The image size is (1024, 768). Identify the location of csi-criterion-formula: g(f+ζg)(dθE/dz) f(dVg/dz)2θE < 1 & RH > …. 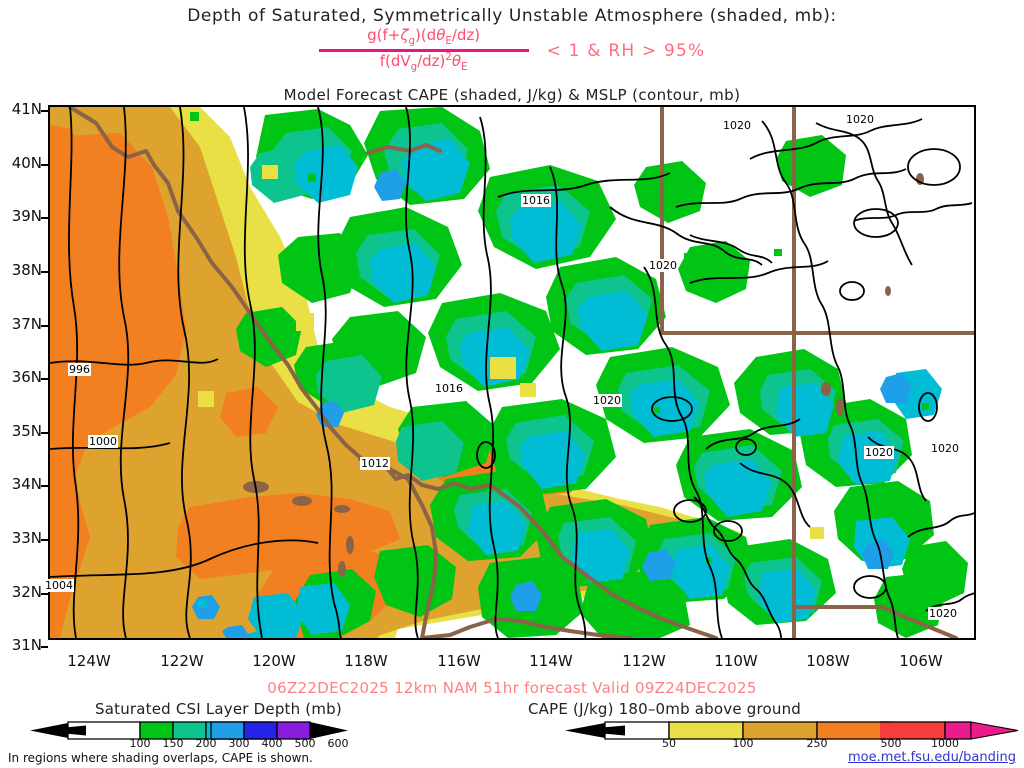
(512, 49).